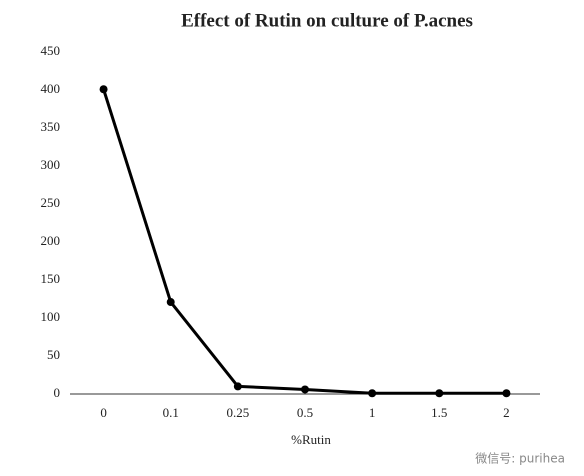  Describe the element at coordinates (237, 412) in the screenshot. I see `x-tick-label: 0.25` at that location.